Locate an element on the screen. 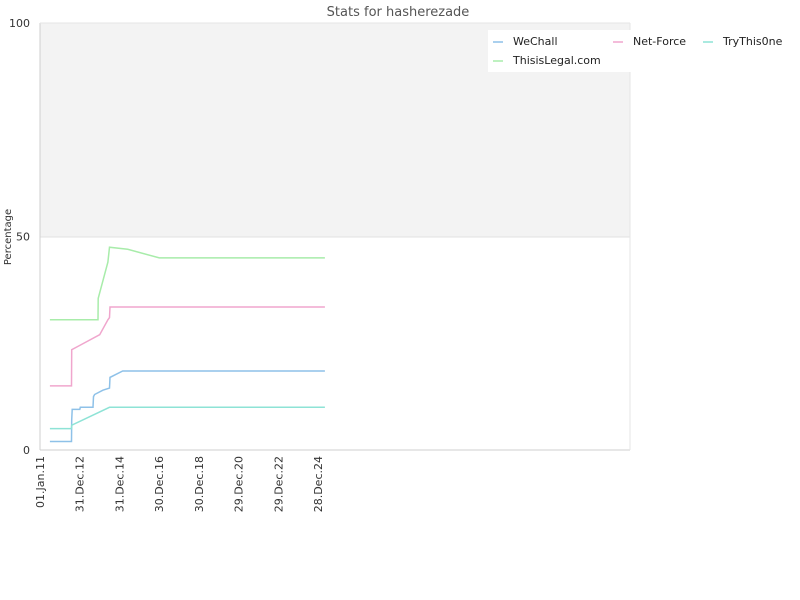 The height and width of the screenshot is (600, 800). series-line-net-force is located at coordinates (187, 346).